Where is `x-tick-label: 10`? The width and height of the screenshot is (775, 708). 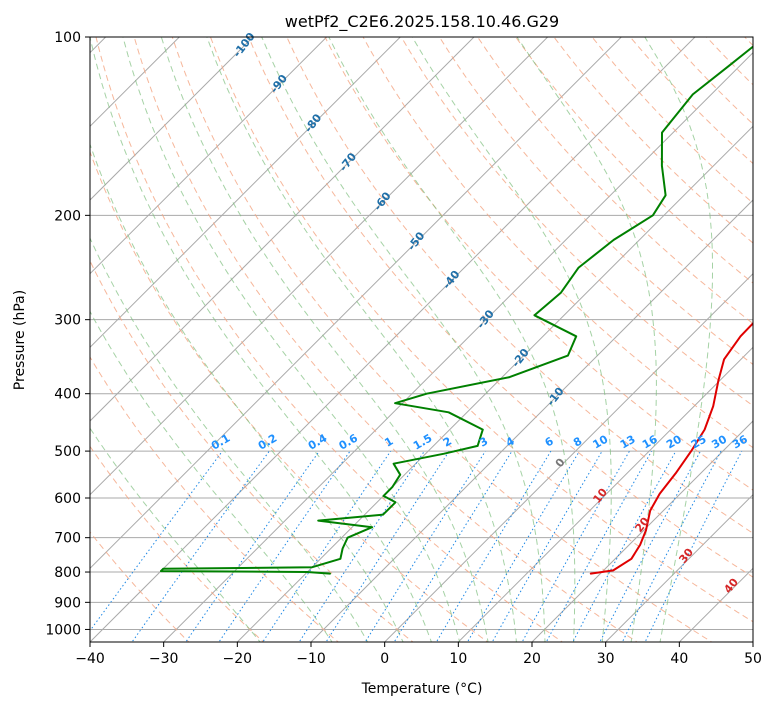
x-tick-label: 10 is located at coordinates (458, 659).